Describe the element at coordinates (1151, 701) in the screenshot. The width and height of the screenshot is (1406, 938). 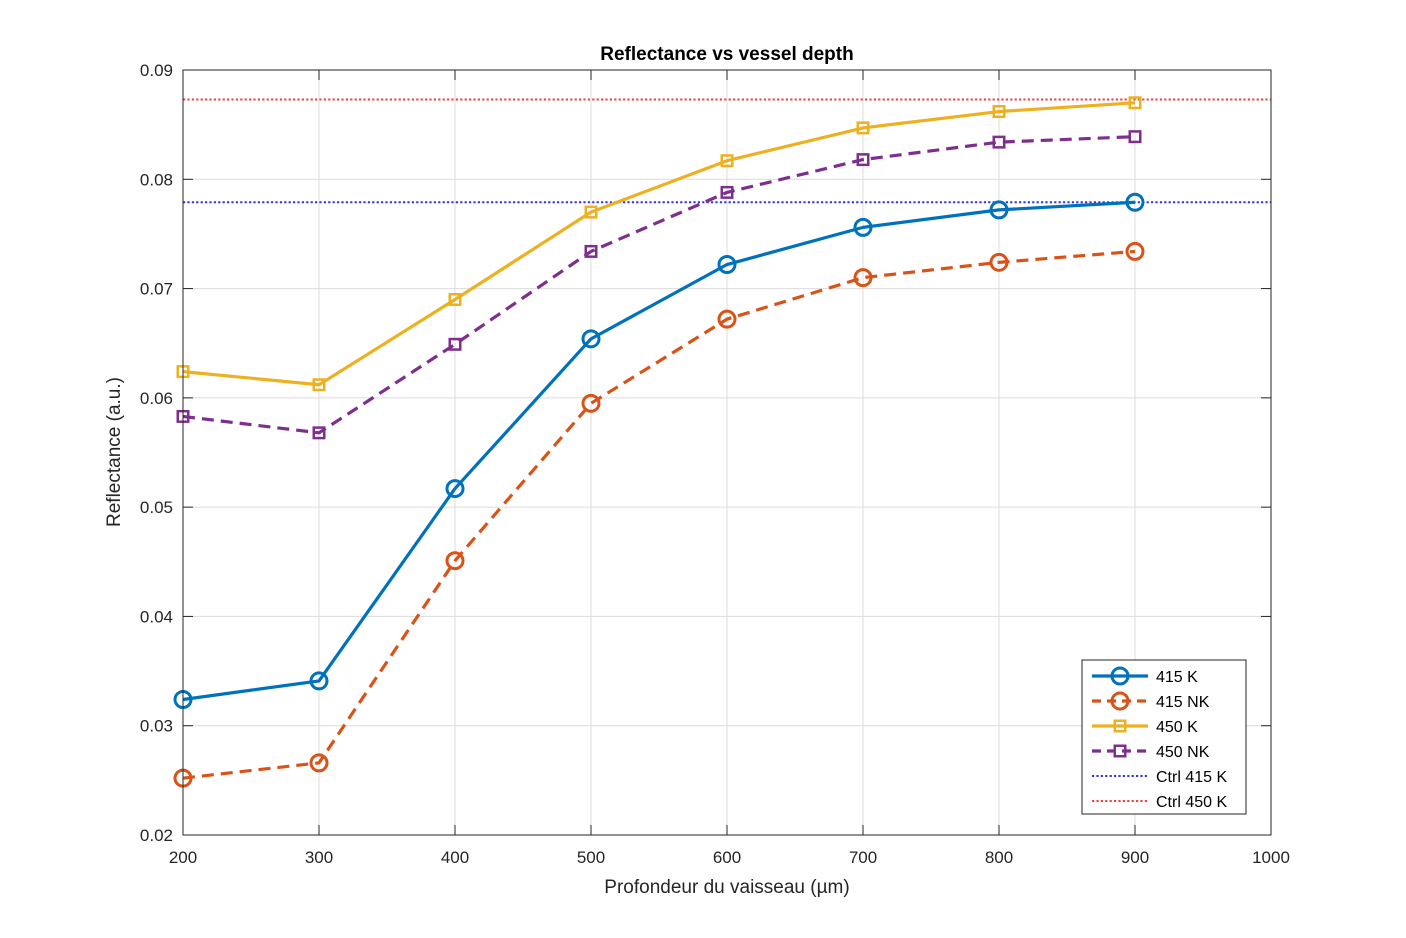
I see `legend-item: 415 NK` at that location.